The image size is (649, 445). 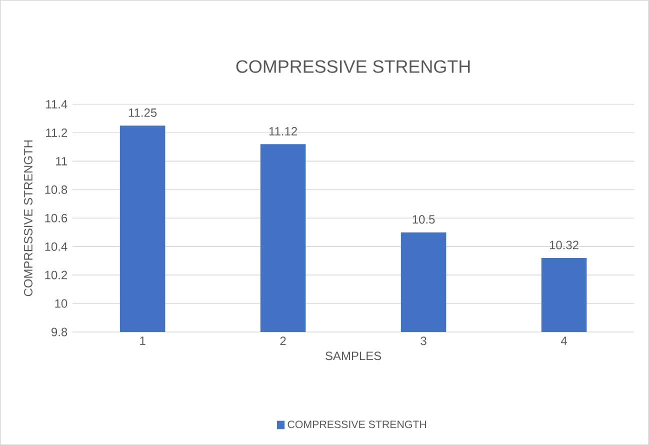 What do you see at coordinates (354, 356) in the screenshot?
I see `x-axis-title: SAMPLES` at bounding box center [354, 356].